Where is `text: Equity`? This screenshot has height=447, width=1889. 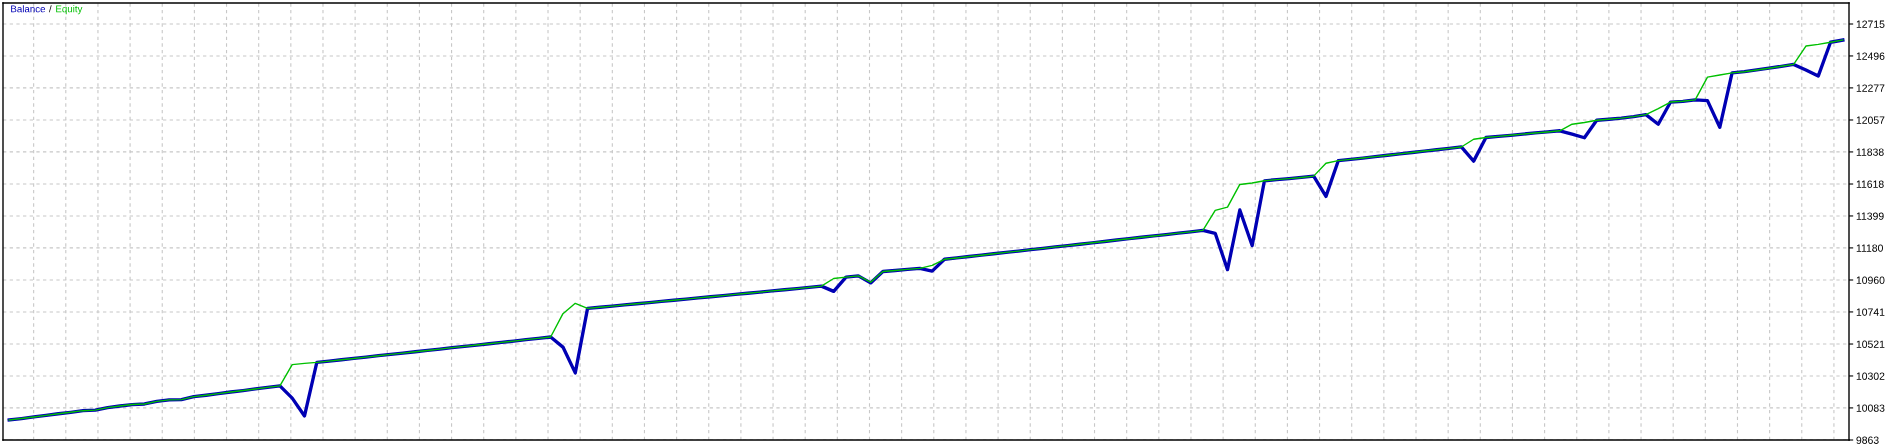
text: Equity is located at coordinates (69, 10).